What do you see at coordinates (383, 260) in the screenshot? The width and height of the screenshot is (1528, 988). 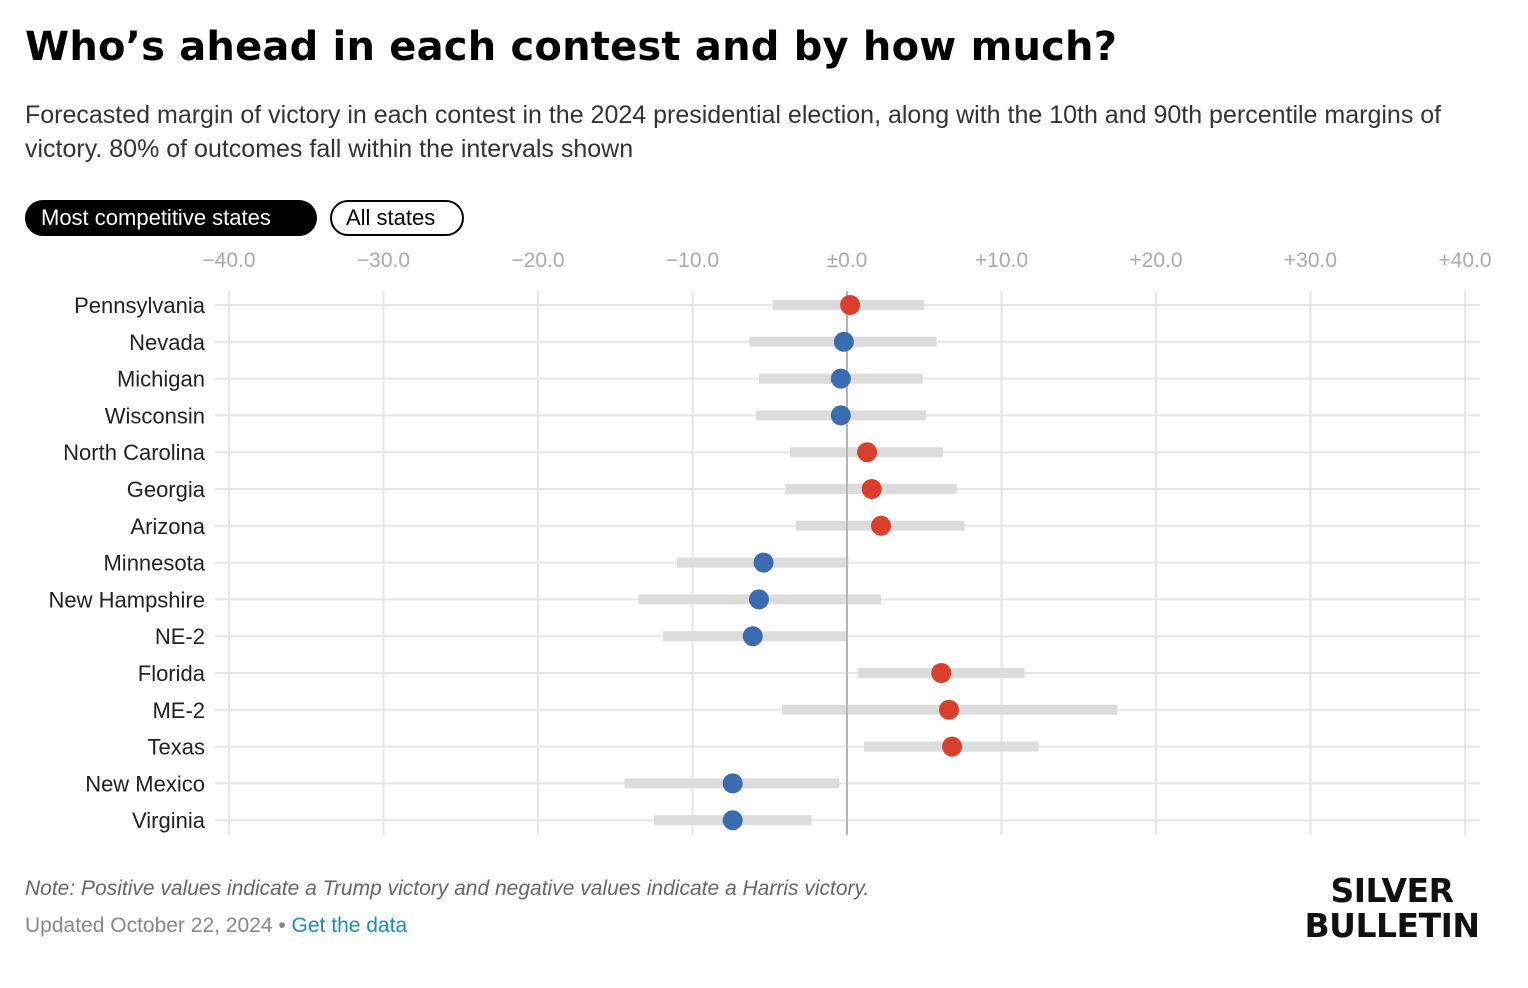 I see `x-tick-label: −30.0` at bounding box center [383, 260].